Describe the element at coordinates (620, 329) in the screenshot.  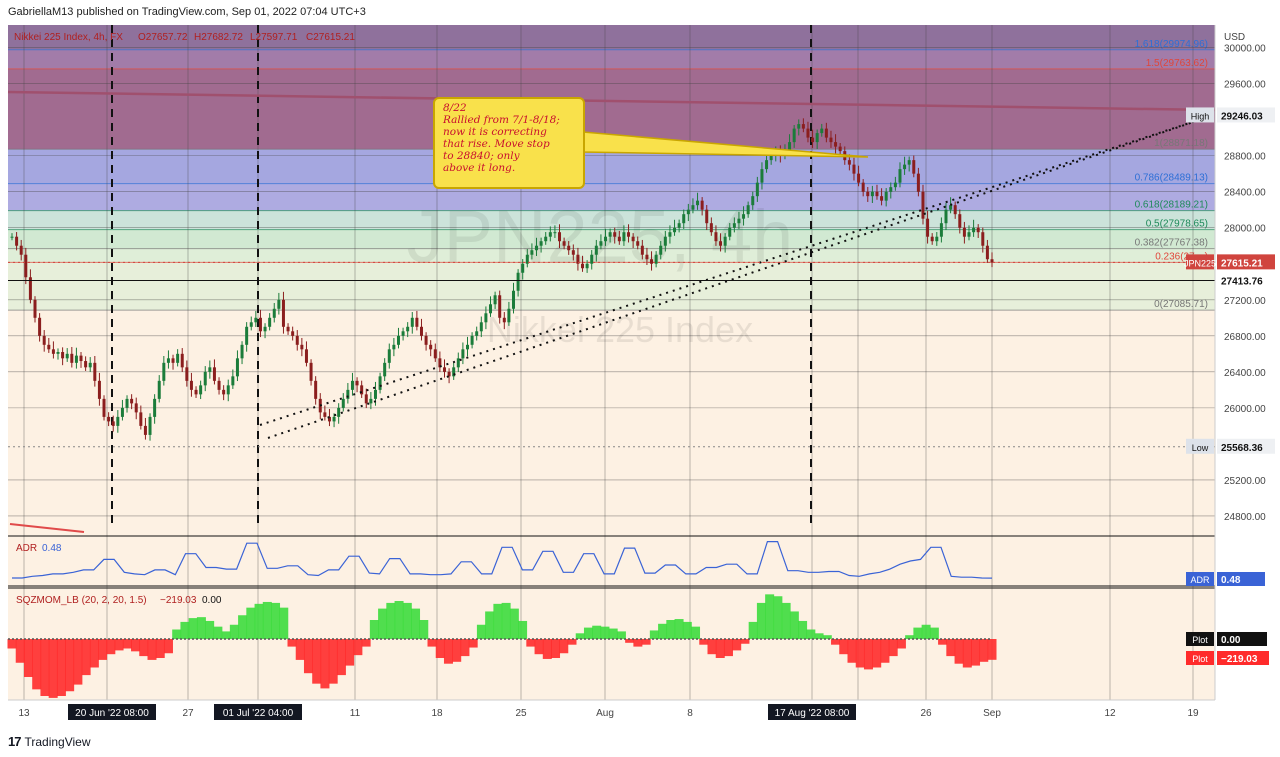
I see `watermark-name: Nikkei 225 Index` at that location.